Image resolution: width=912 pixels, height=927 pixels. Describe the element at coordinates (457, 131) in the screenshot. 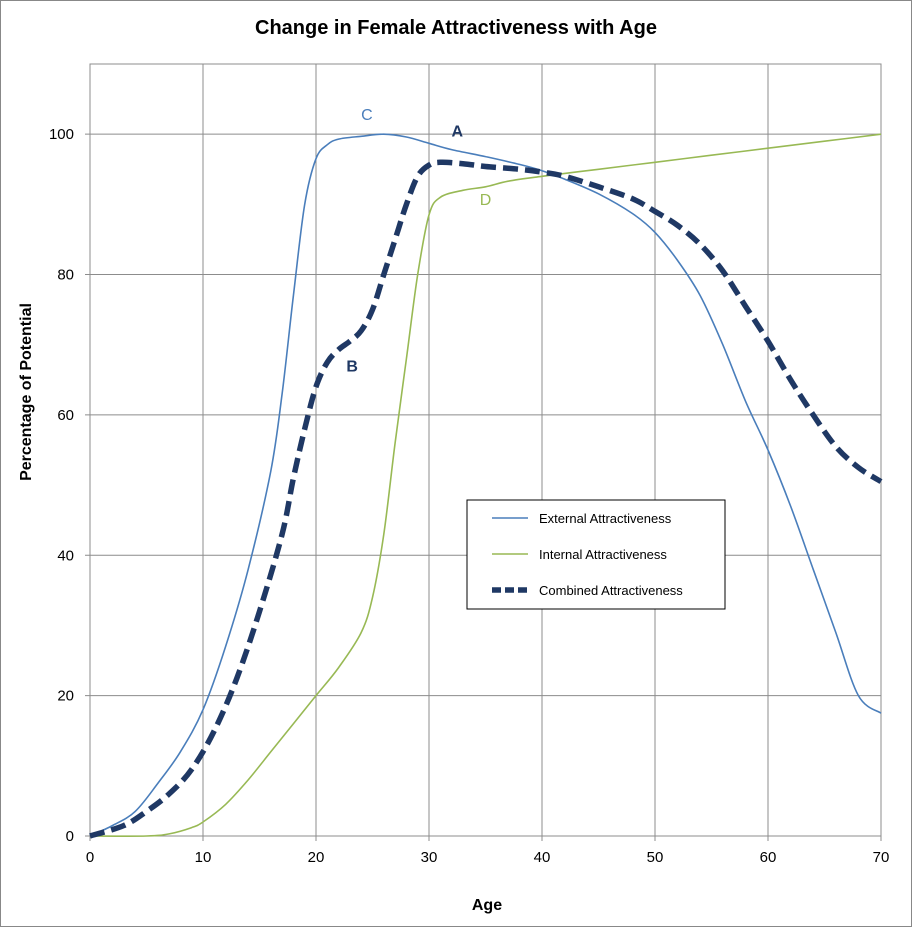

I see `annotation-a: A` at that location.